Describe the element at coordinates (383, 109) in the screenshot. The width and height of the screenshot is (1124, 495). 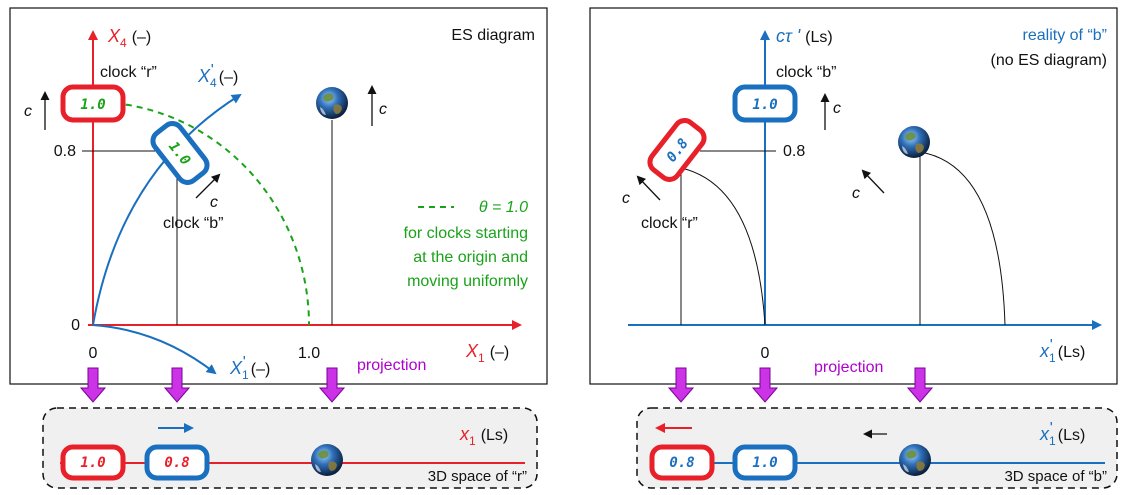
I see `earth-c-label: c` at that location.